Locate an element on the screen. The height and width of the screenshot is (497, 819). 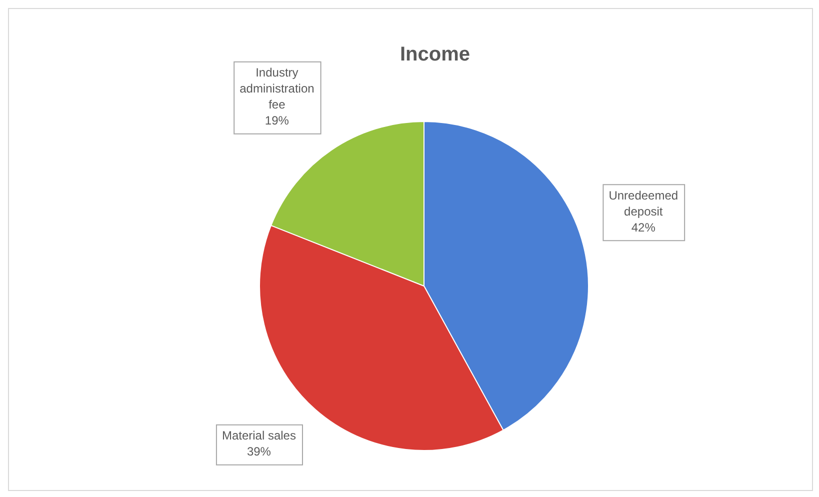
slice-label: Material sales is located at coordinates (259, 435).